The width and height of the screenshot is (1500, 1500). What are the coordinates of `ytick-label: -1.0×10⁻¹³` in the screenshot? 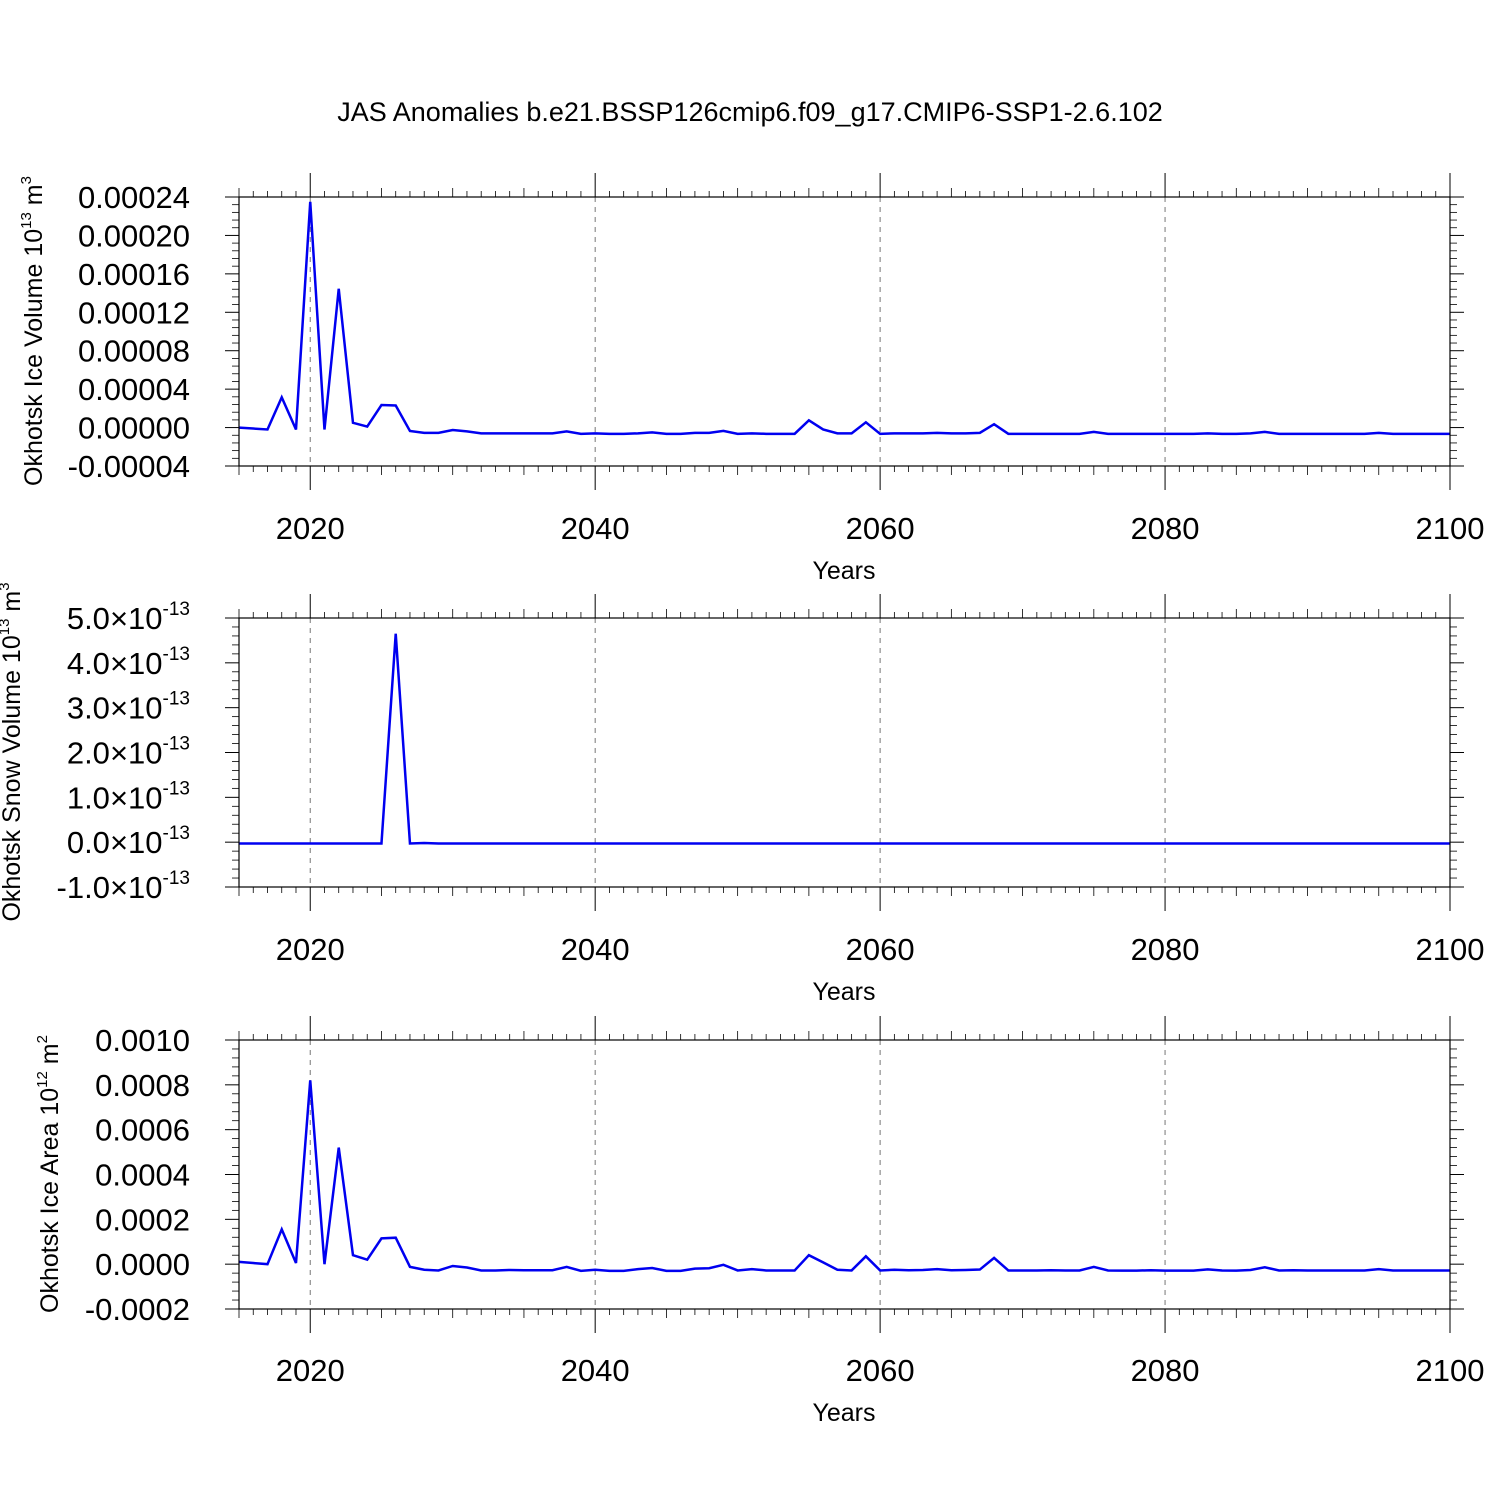 It's located at (123, 886).